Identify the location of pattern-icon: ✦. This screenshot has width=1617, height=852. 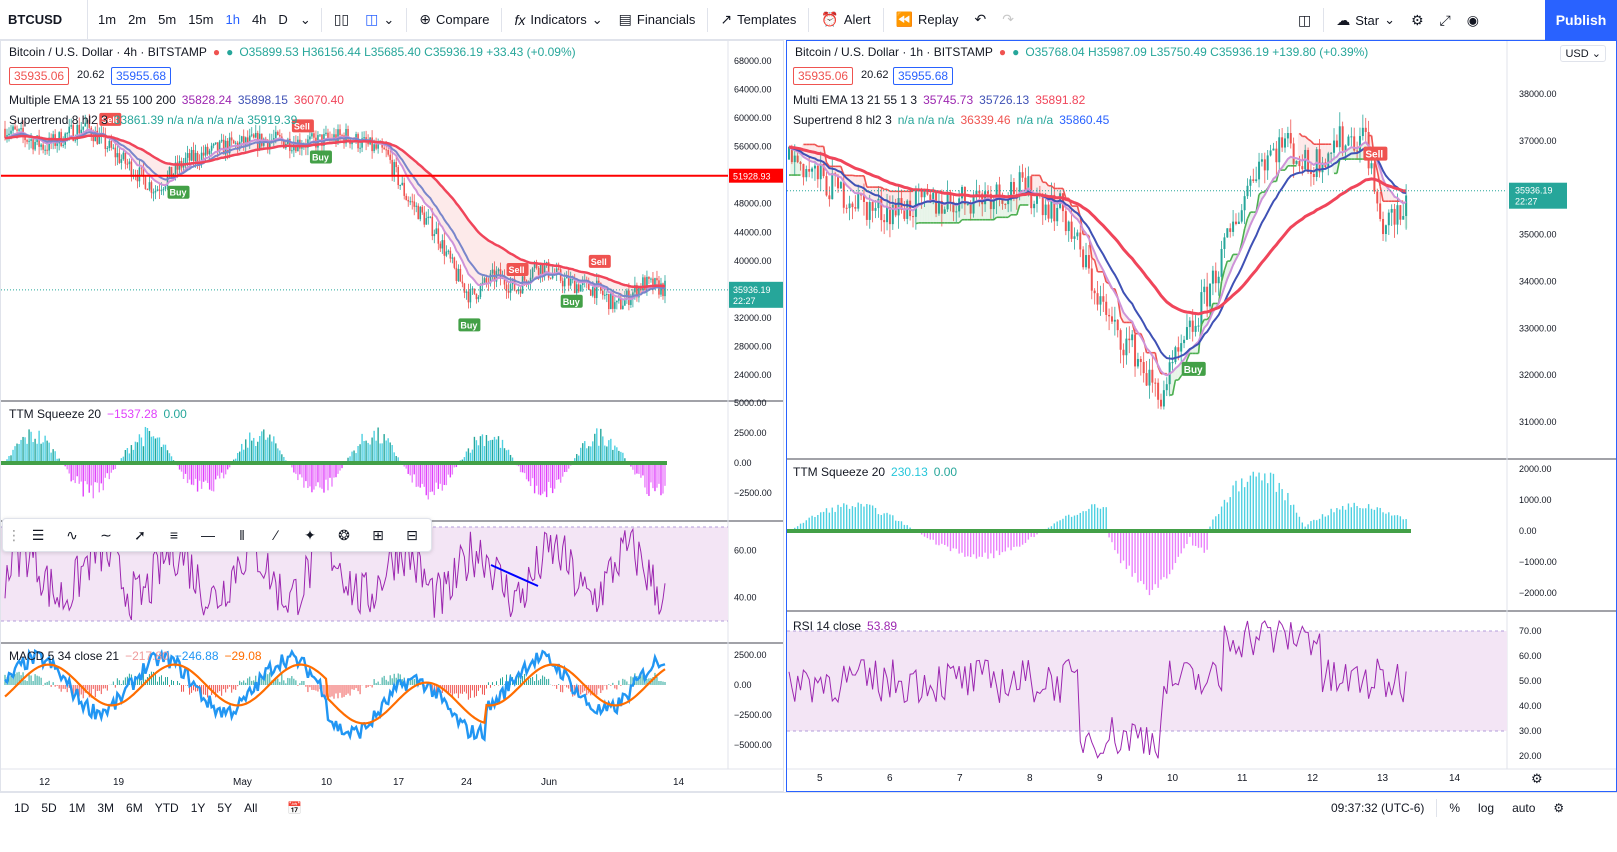
(310, 534).